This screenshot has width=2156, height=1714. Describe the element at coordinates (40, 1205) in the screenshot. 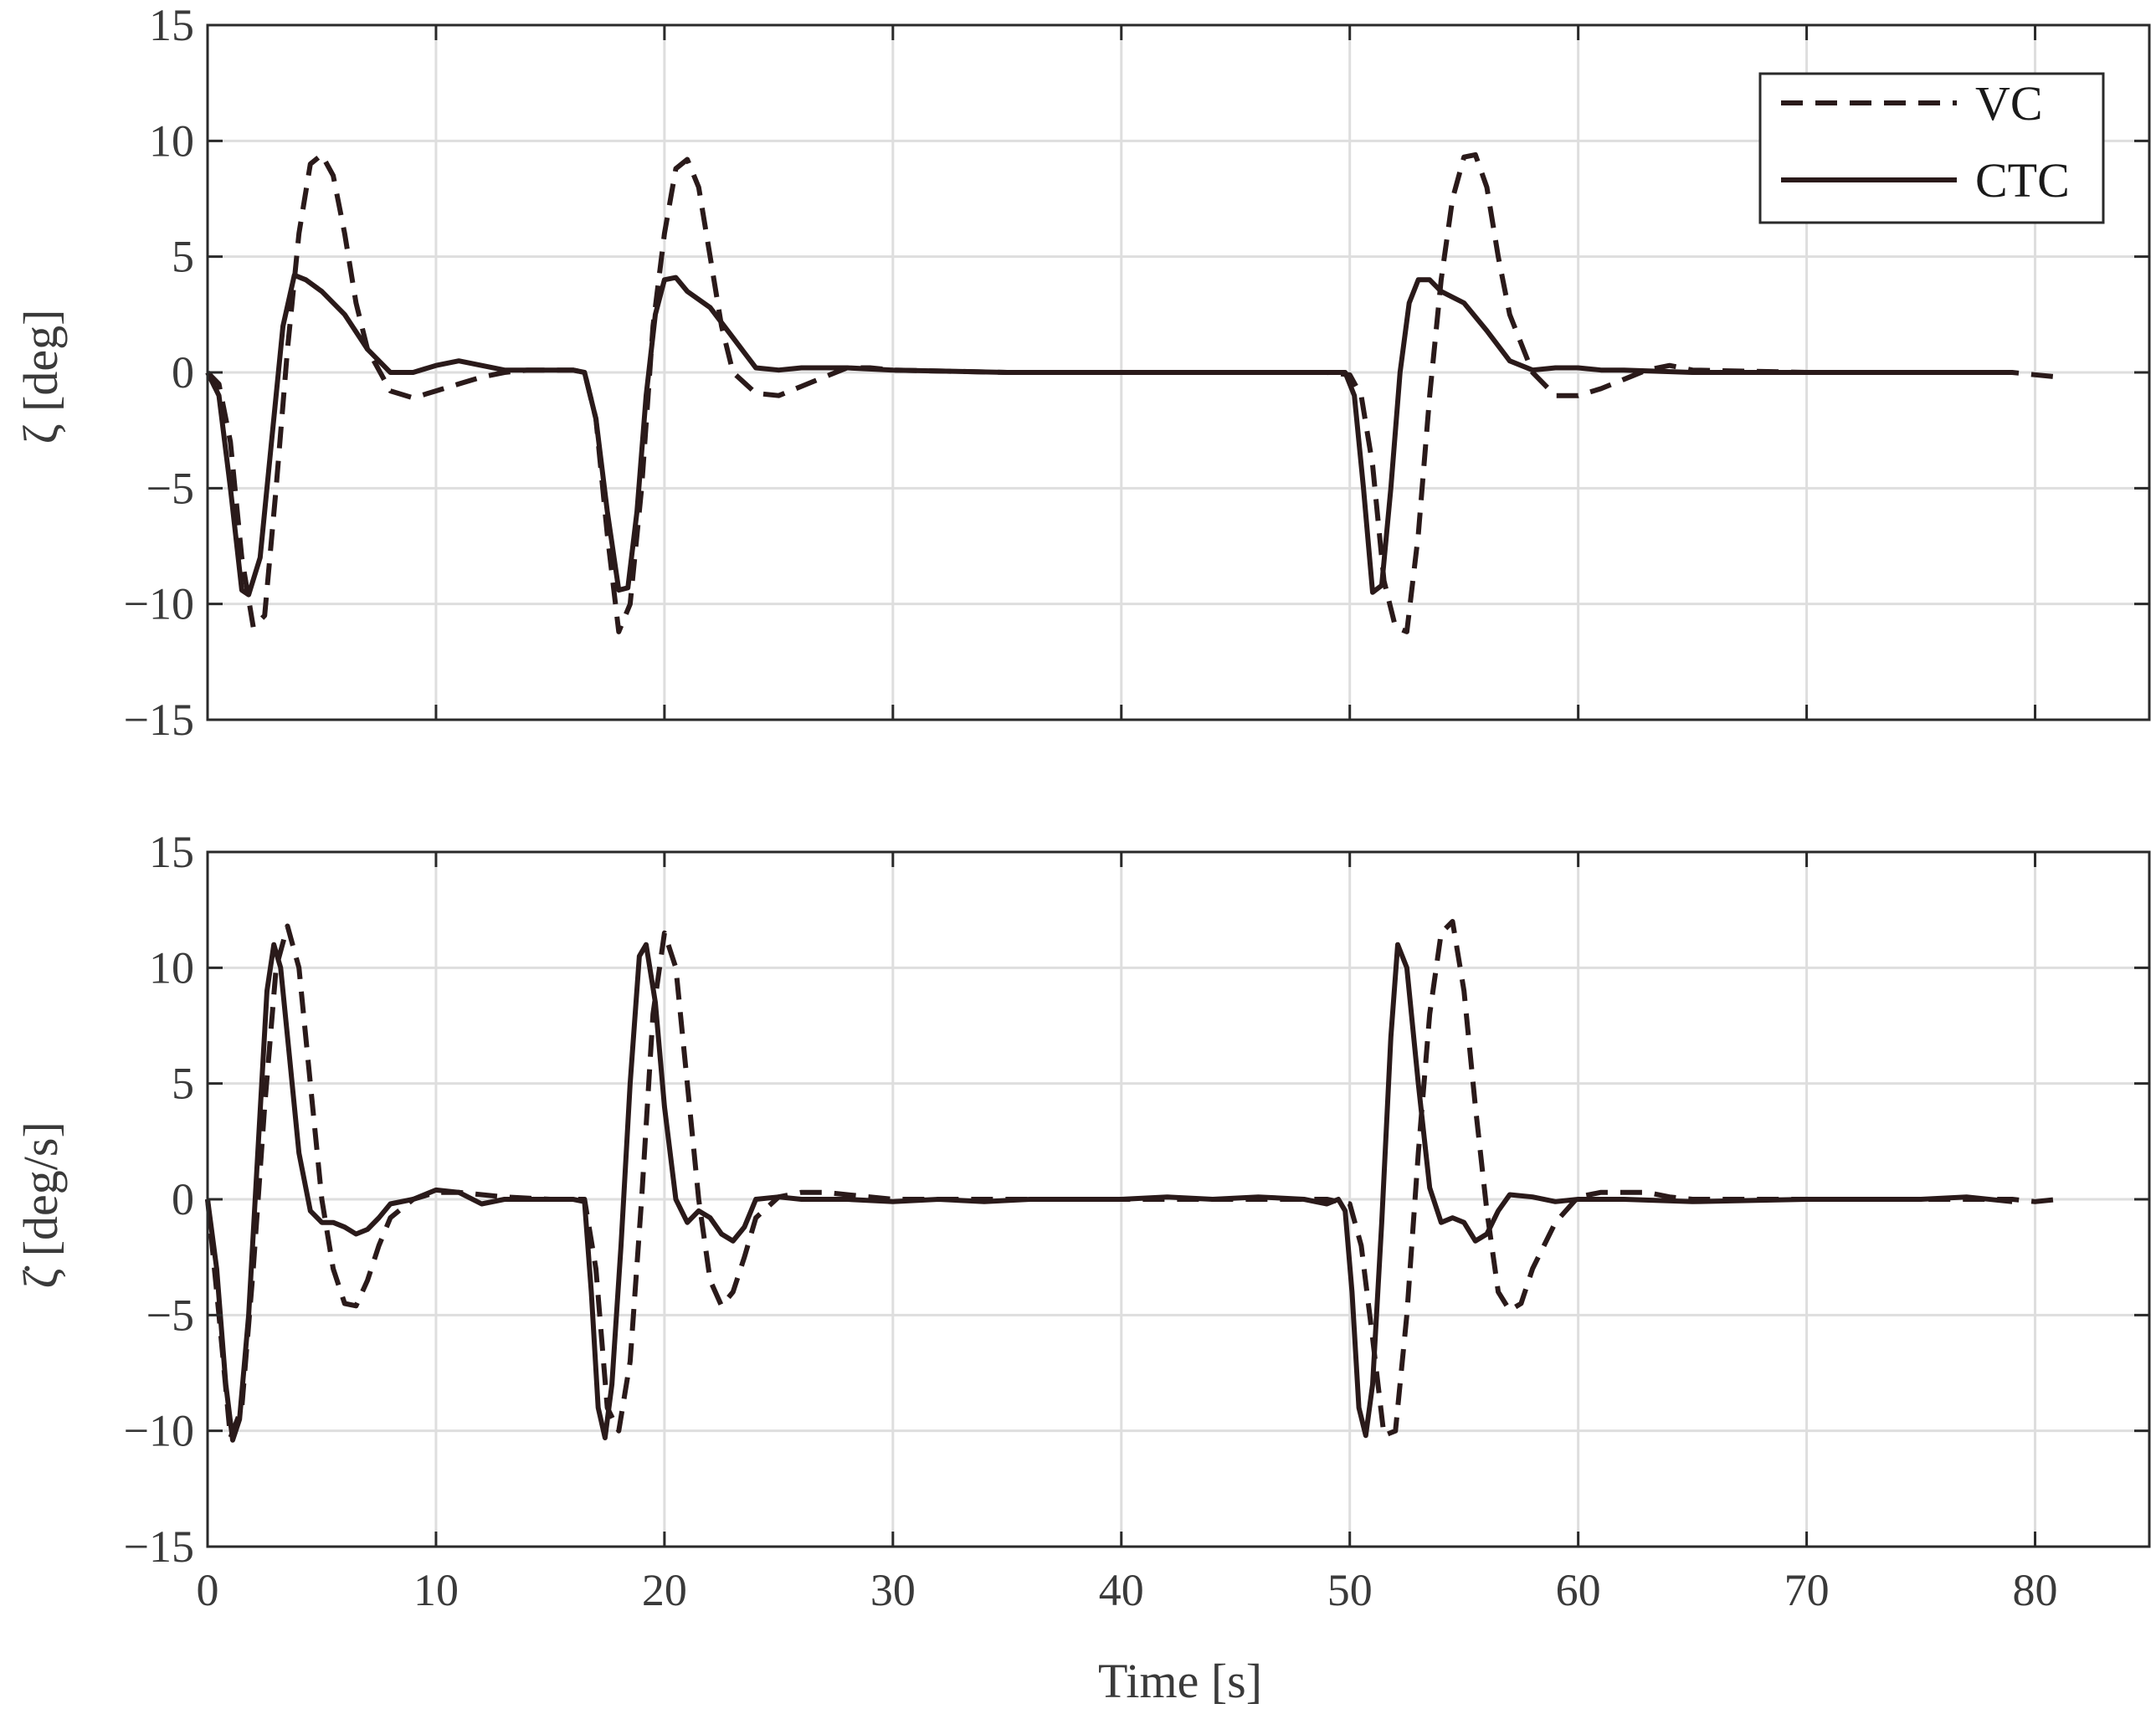

I see `bottom-ylabel: ζ̇ [deg/s]` at that location.